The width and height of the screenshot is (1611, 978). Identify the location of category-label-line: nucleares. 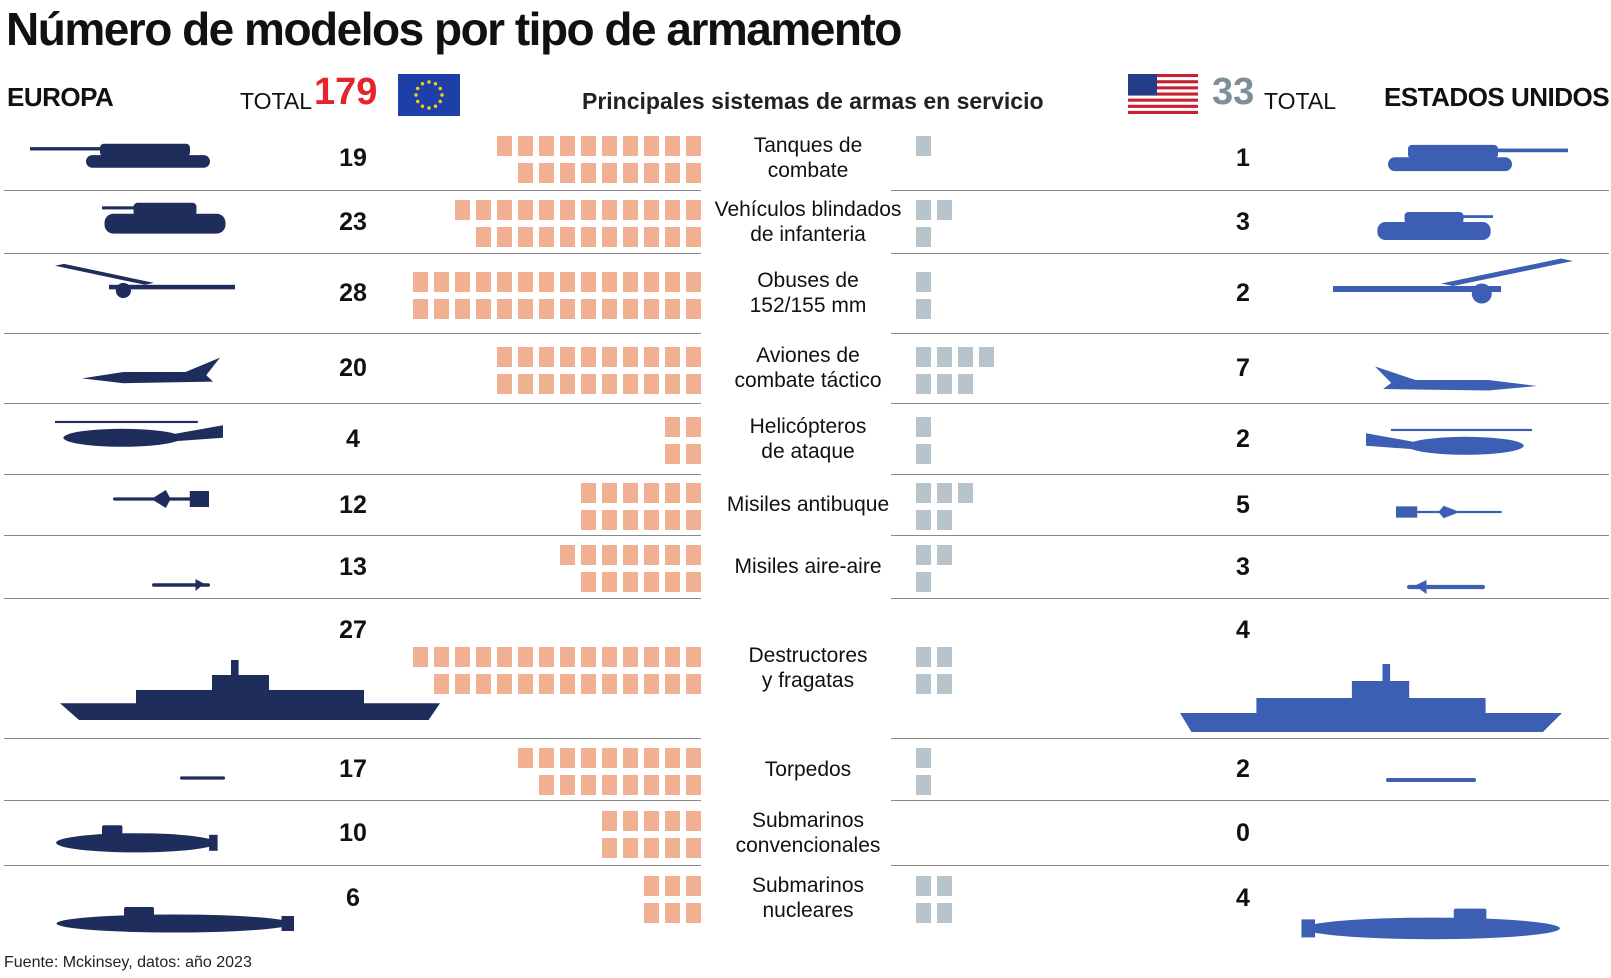
(808, 910).